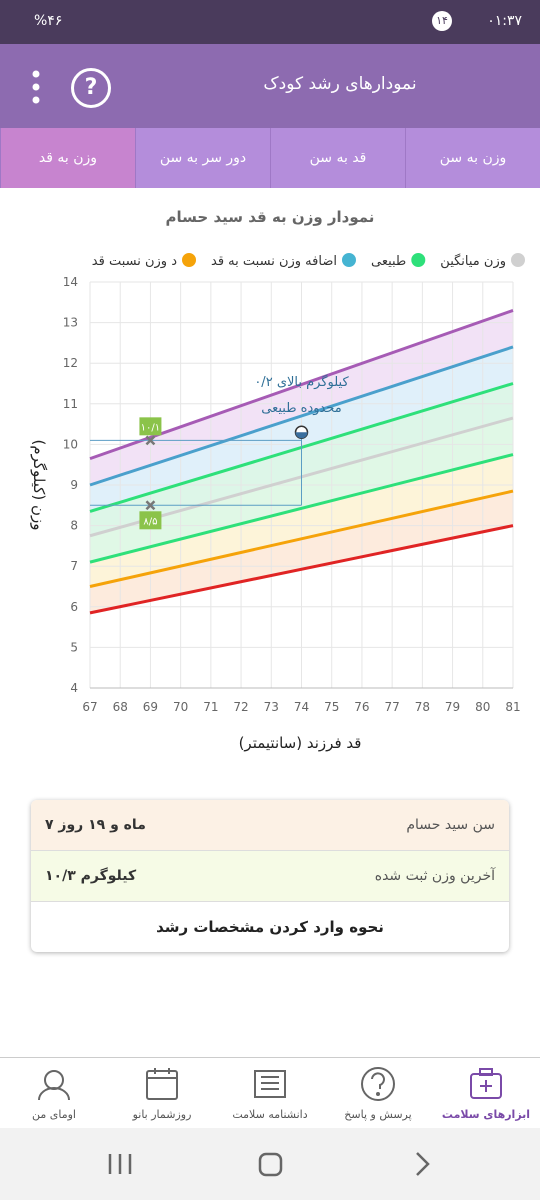 The width and height of the screenshot is (540, 1204). Describe the element at coordinates (210, 707) in the screenshot. I see `x-tick-label: 71` at that location.